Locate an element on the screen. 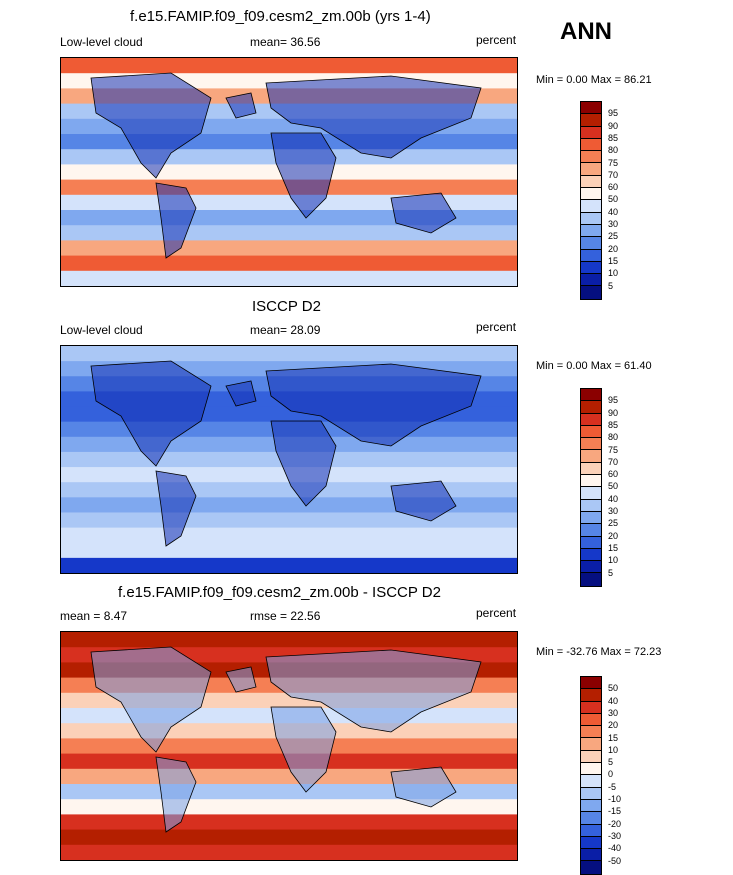 This screenshot has height=875, width=733. colorbar-label: 95 is located at coordinates (613, 400).